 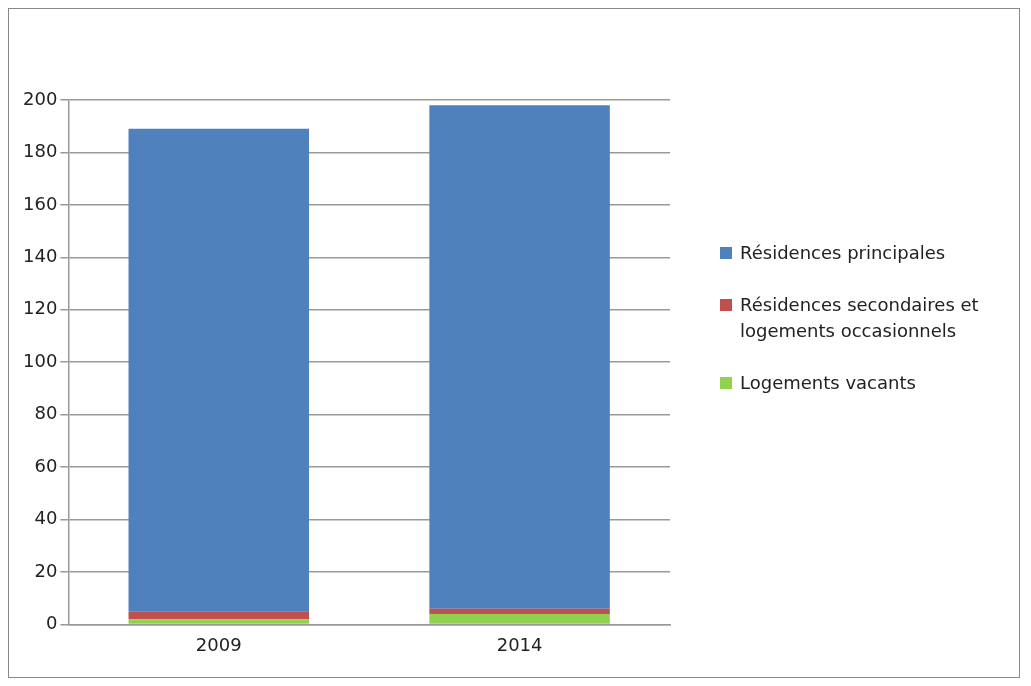 What do you see at coordinates (40, 255) in the screenshot?
I see `y-tick-label: 140` at bounding box center [40, 255].